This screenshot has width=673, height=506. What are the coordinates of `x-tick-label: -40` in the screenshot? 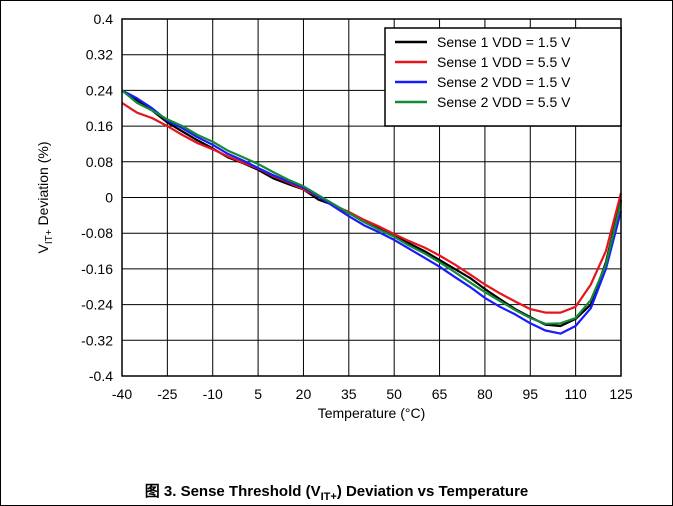 It's located at (122, 394).